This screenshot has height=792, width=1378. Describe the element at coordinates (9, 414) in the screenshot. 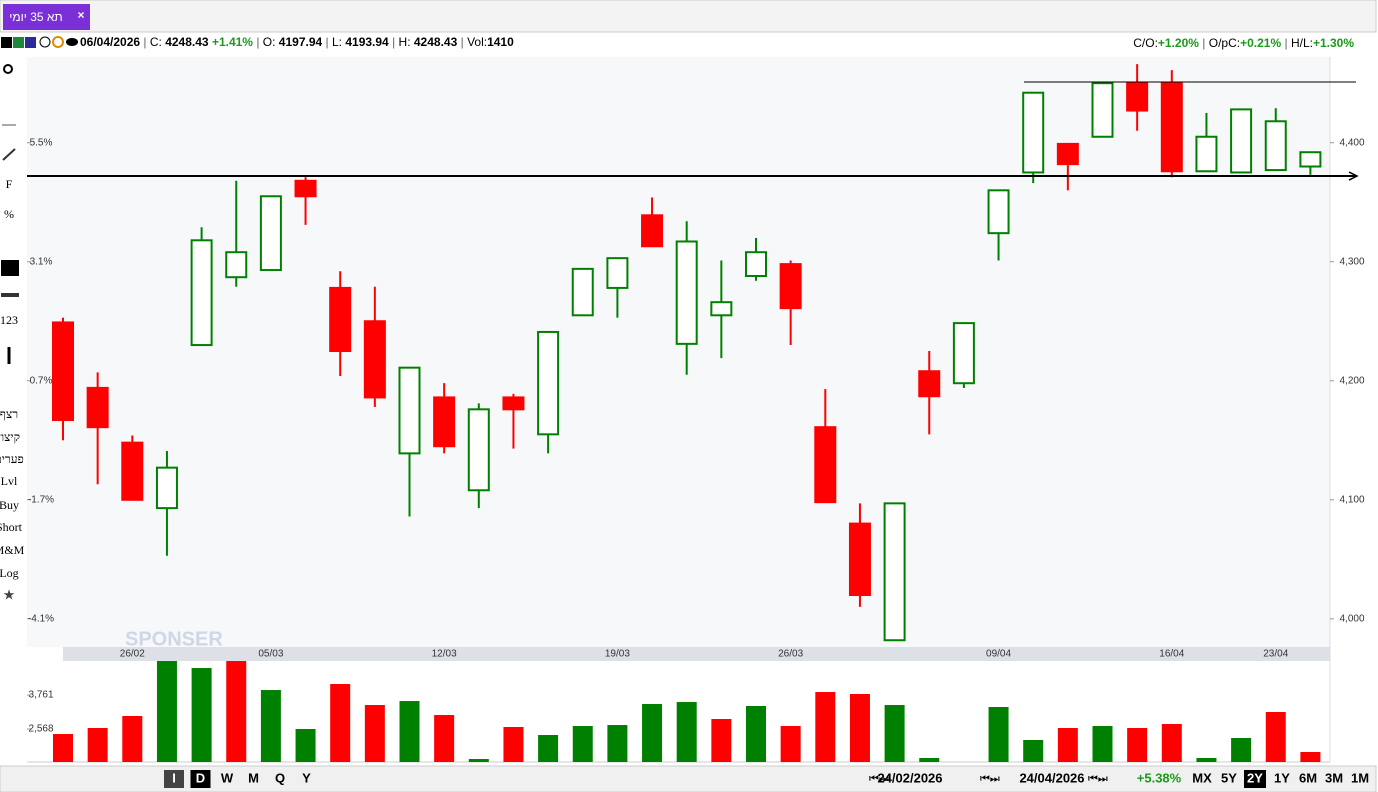

I see `toolbar-item: רצף` at that location.